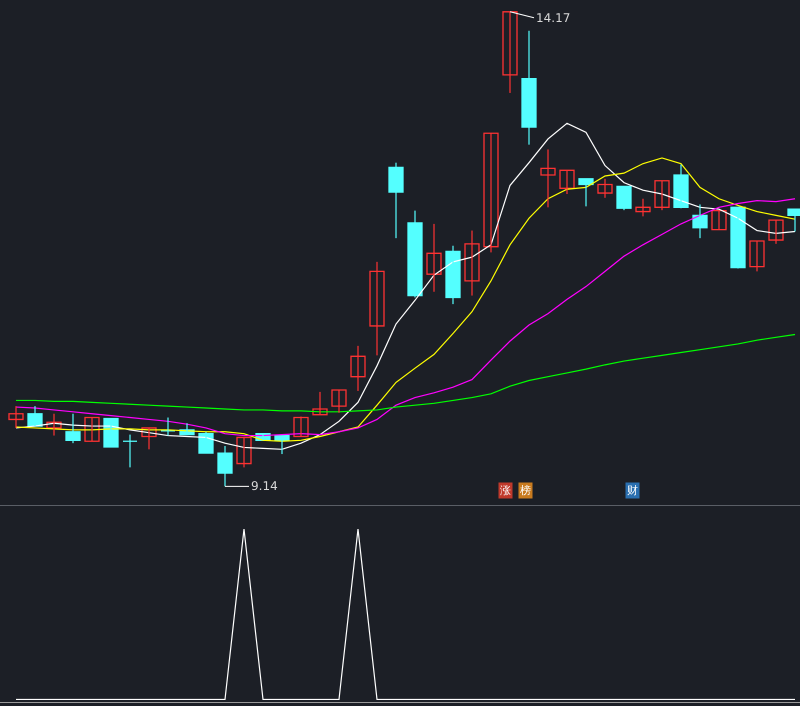 Image resolution: width=800 pixels, height=706 pixels. I want to click on annotation: 涨, so click(505, 490).